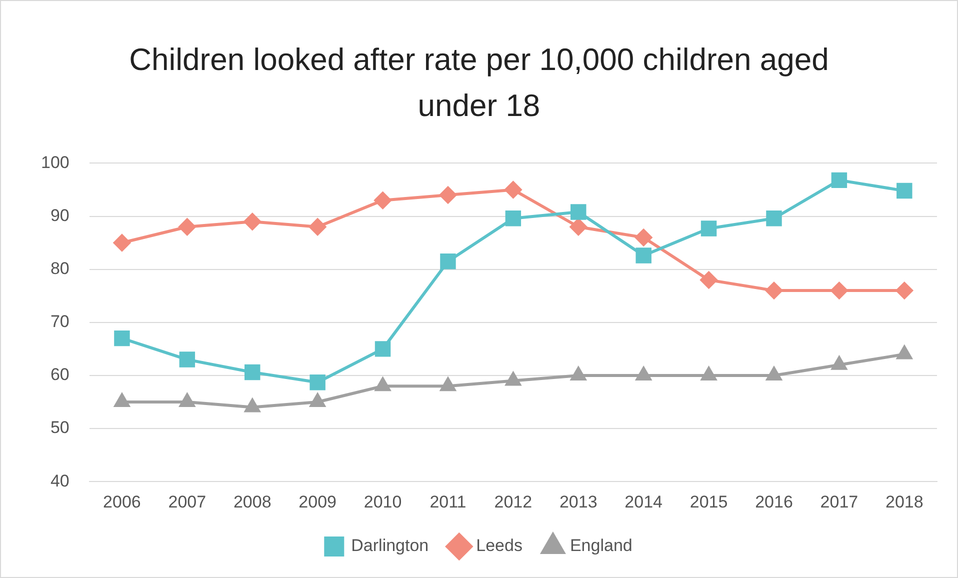  I want to click on x-tick-label: 2018, so click(904, 502).